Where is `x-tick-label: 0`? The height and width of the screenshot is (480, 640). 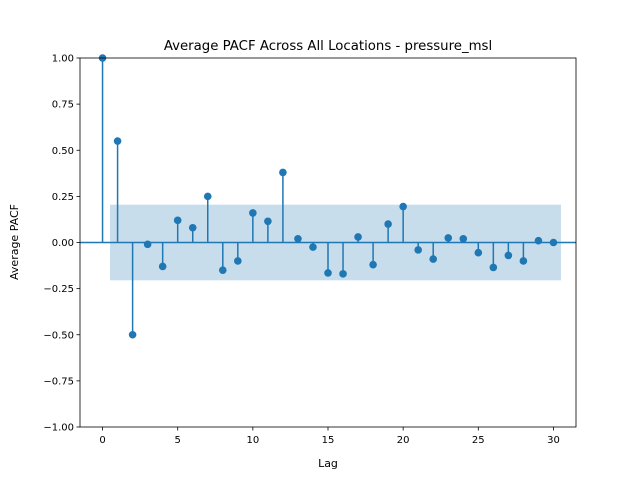 x-tick-label: 0 is located at coordinates (102, 440).